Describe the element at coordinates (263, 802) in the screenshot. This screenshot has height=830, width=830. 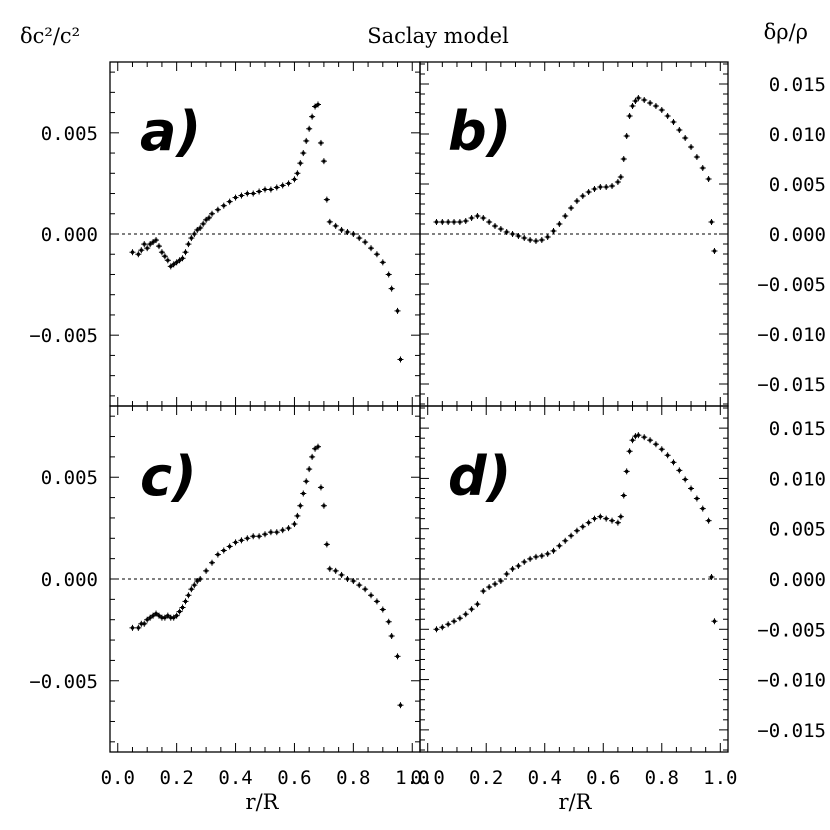
I see `x-axis-title-left: r/R` at that location.